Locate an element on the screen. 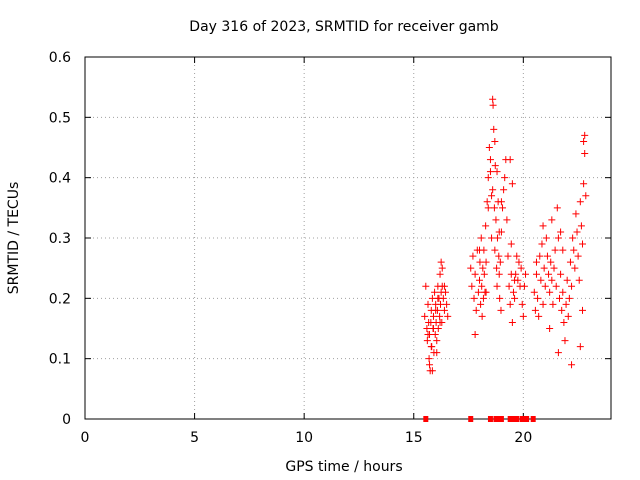 This screenshot has width=640, height=480. y-tick-labels: 0 0.1 0.2 0.3 0.4 0.5 0.6 is located at coordinates (60, 239).